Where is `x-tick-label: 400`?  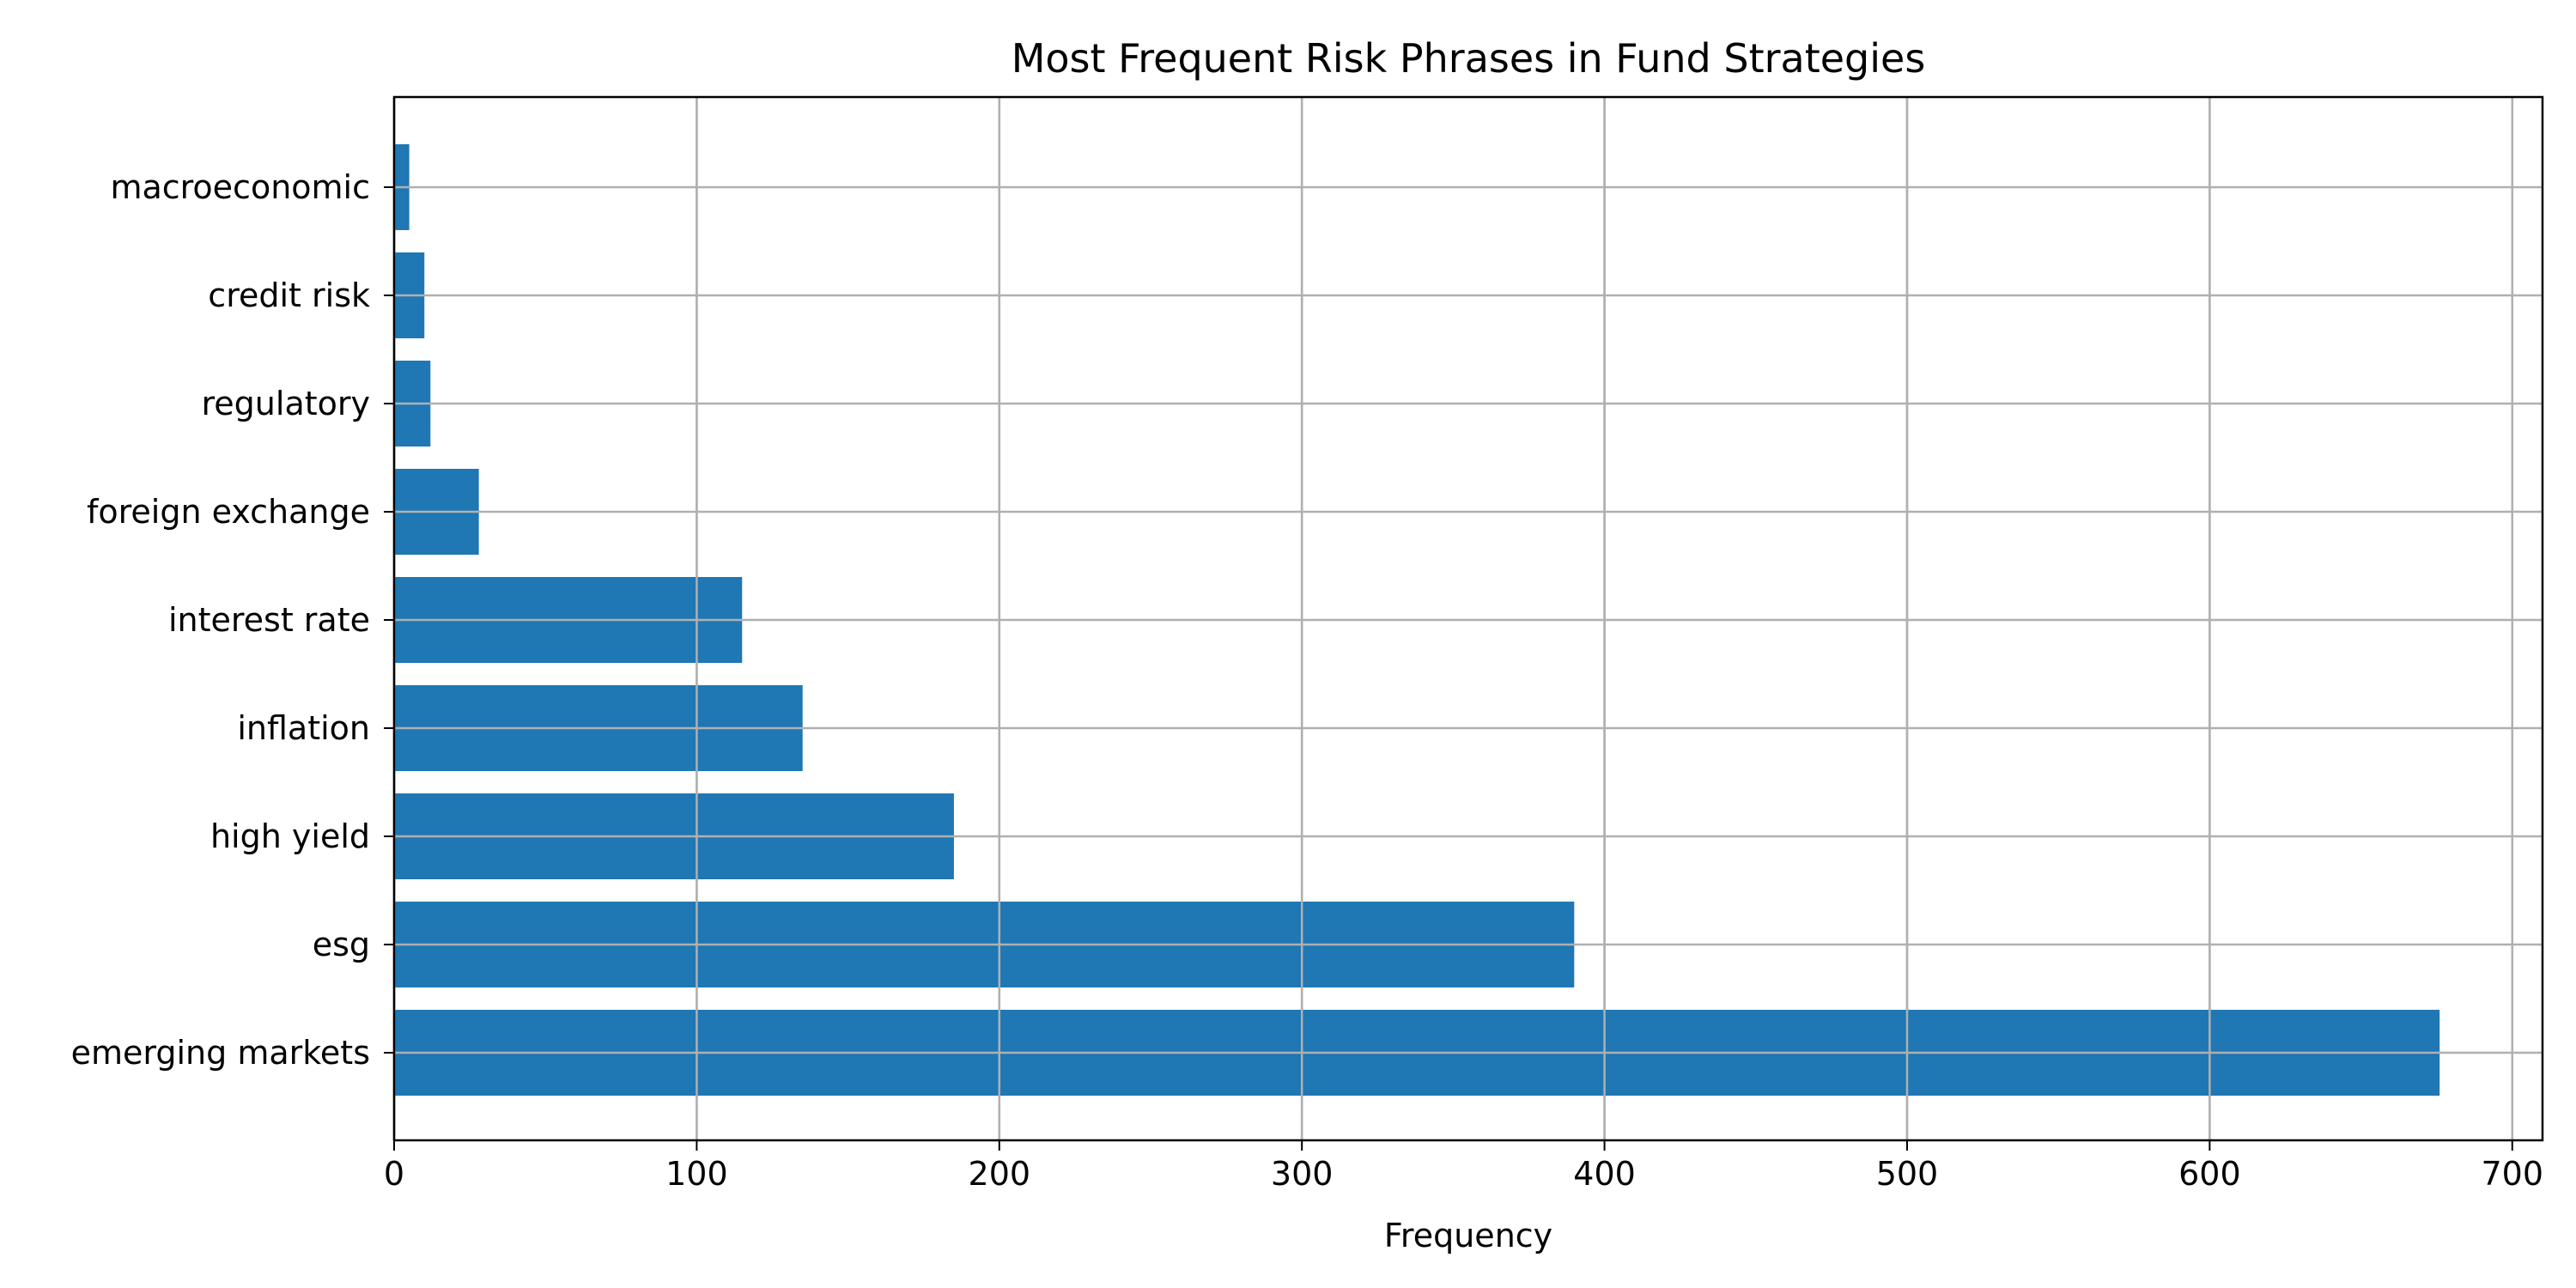 x-tick-label: 400 is located at coordinates (1605, 1174).